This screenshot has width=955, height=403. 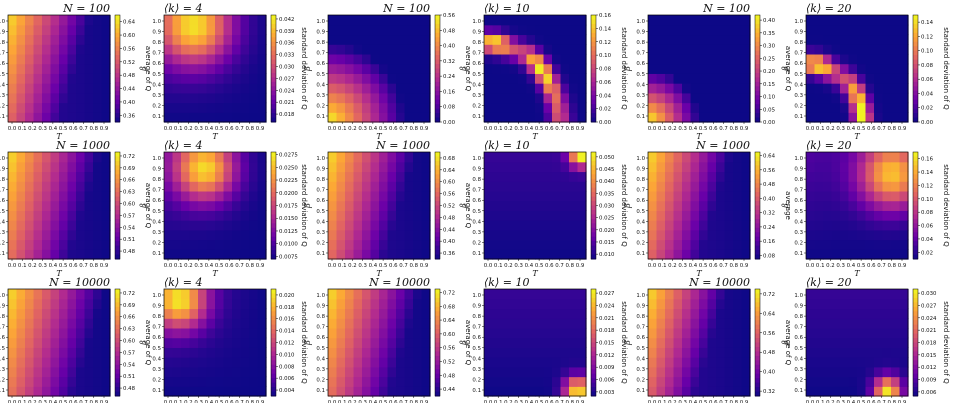 What do you see at coordinates (946, 342) in the screenshot?
I see `colorbar-label: standard deviation of Q` at bounding box center [946, 342].